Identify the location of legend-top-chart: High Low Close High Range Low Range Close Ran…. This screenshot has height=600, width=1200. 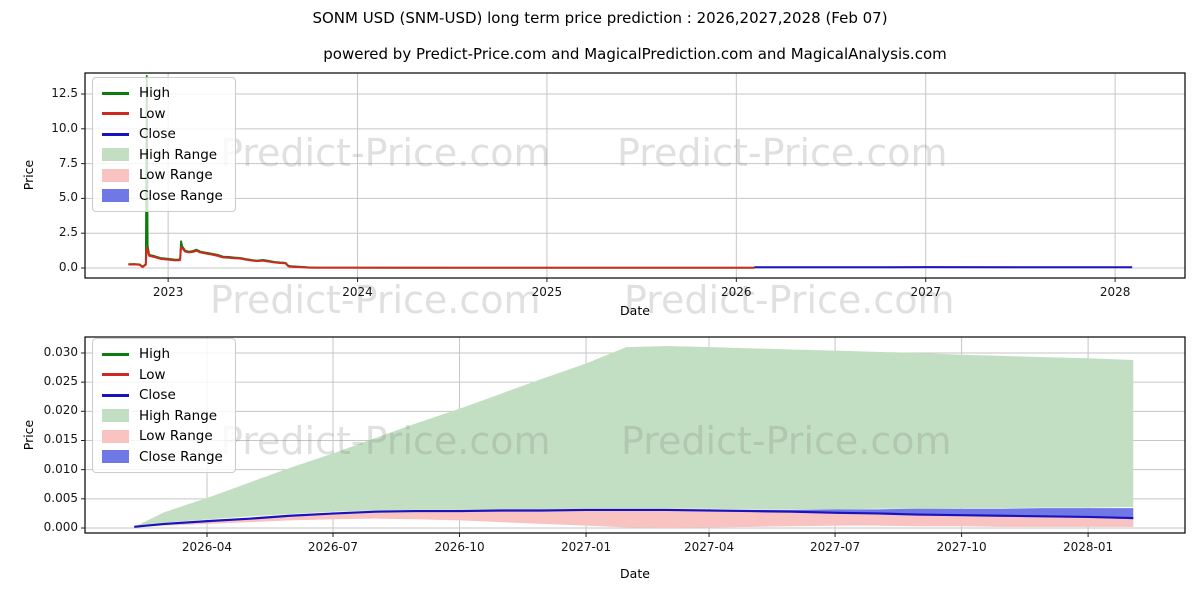
(164, 144).